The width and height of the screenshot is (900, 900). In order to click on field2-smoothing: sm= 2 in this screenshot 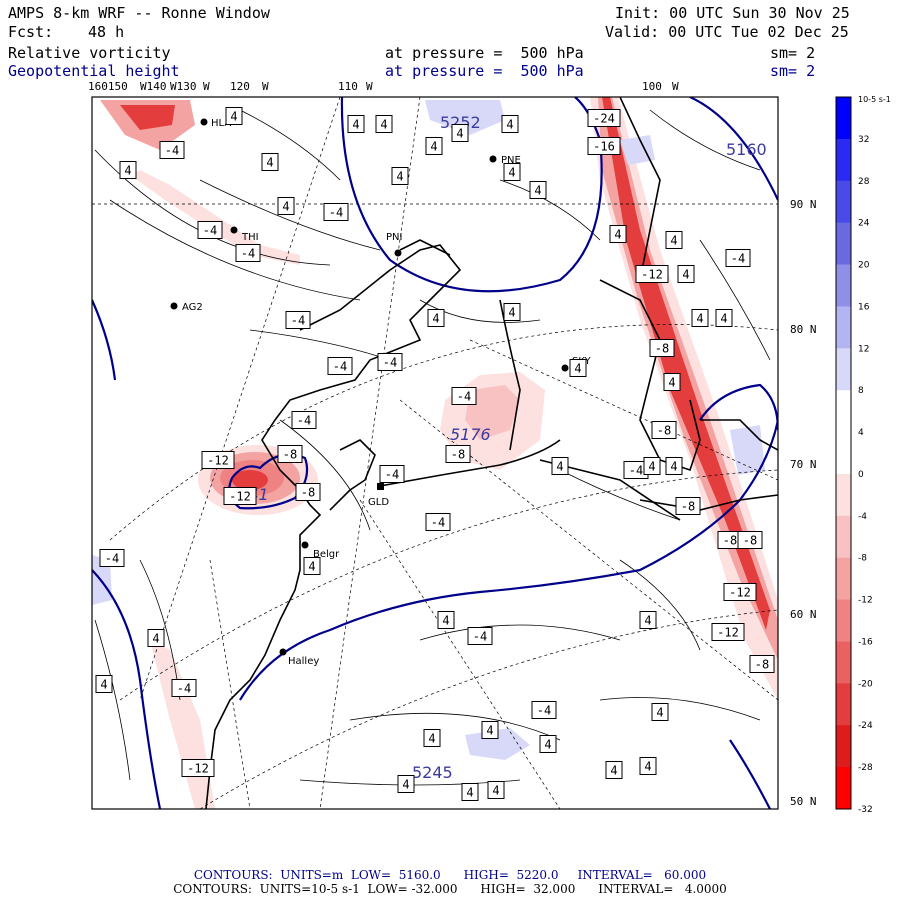, I will do `click(793, 71)`.